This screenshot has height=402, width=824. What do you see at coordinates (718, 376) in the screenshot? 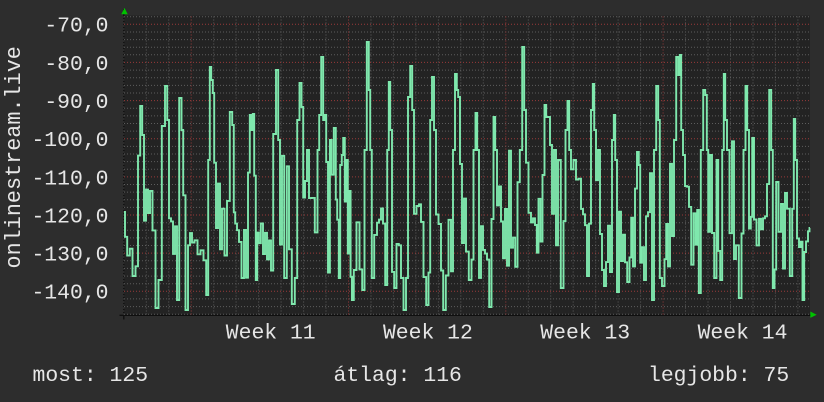
I see `svg-text: legjobb: 75` at bounding box center [718, 376].